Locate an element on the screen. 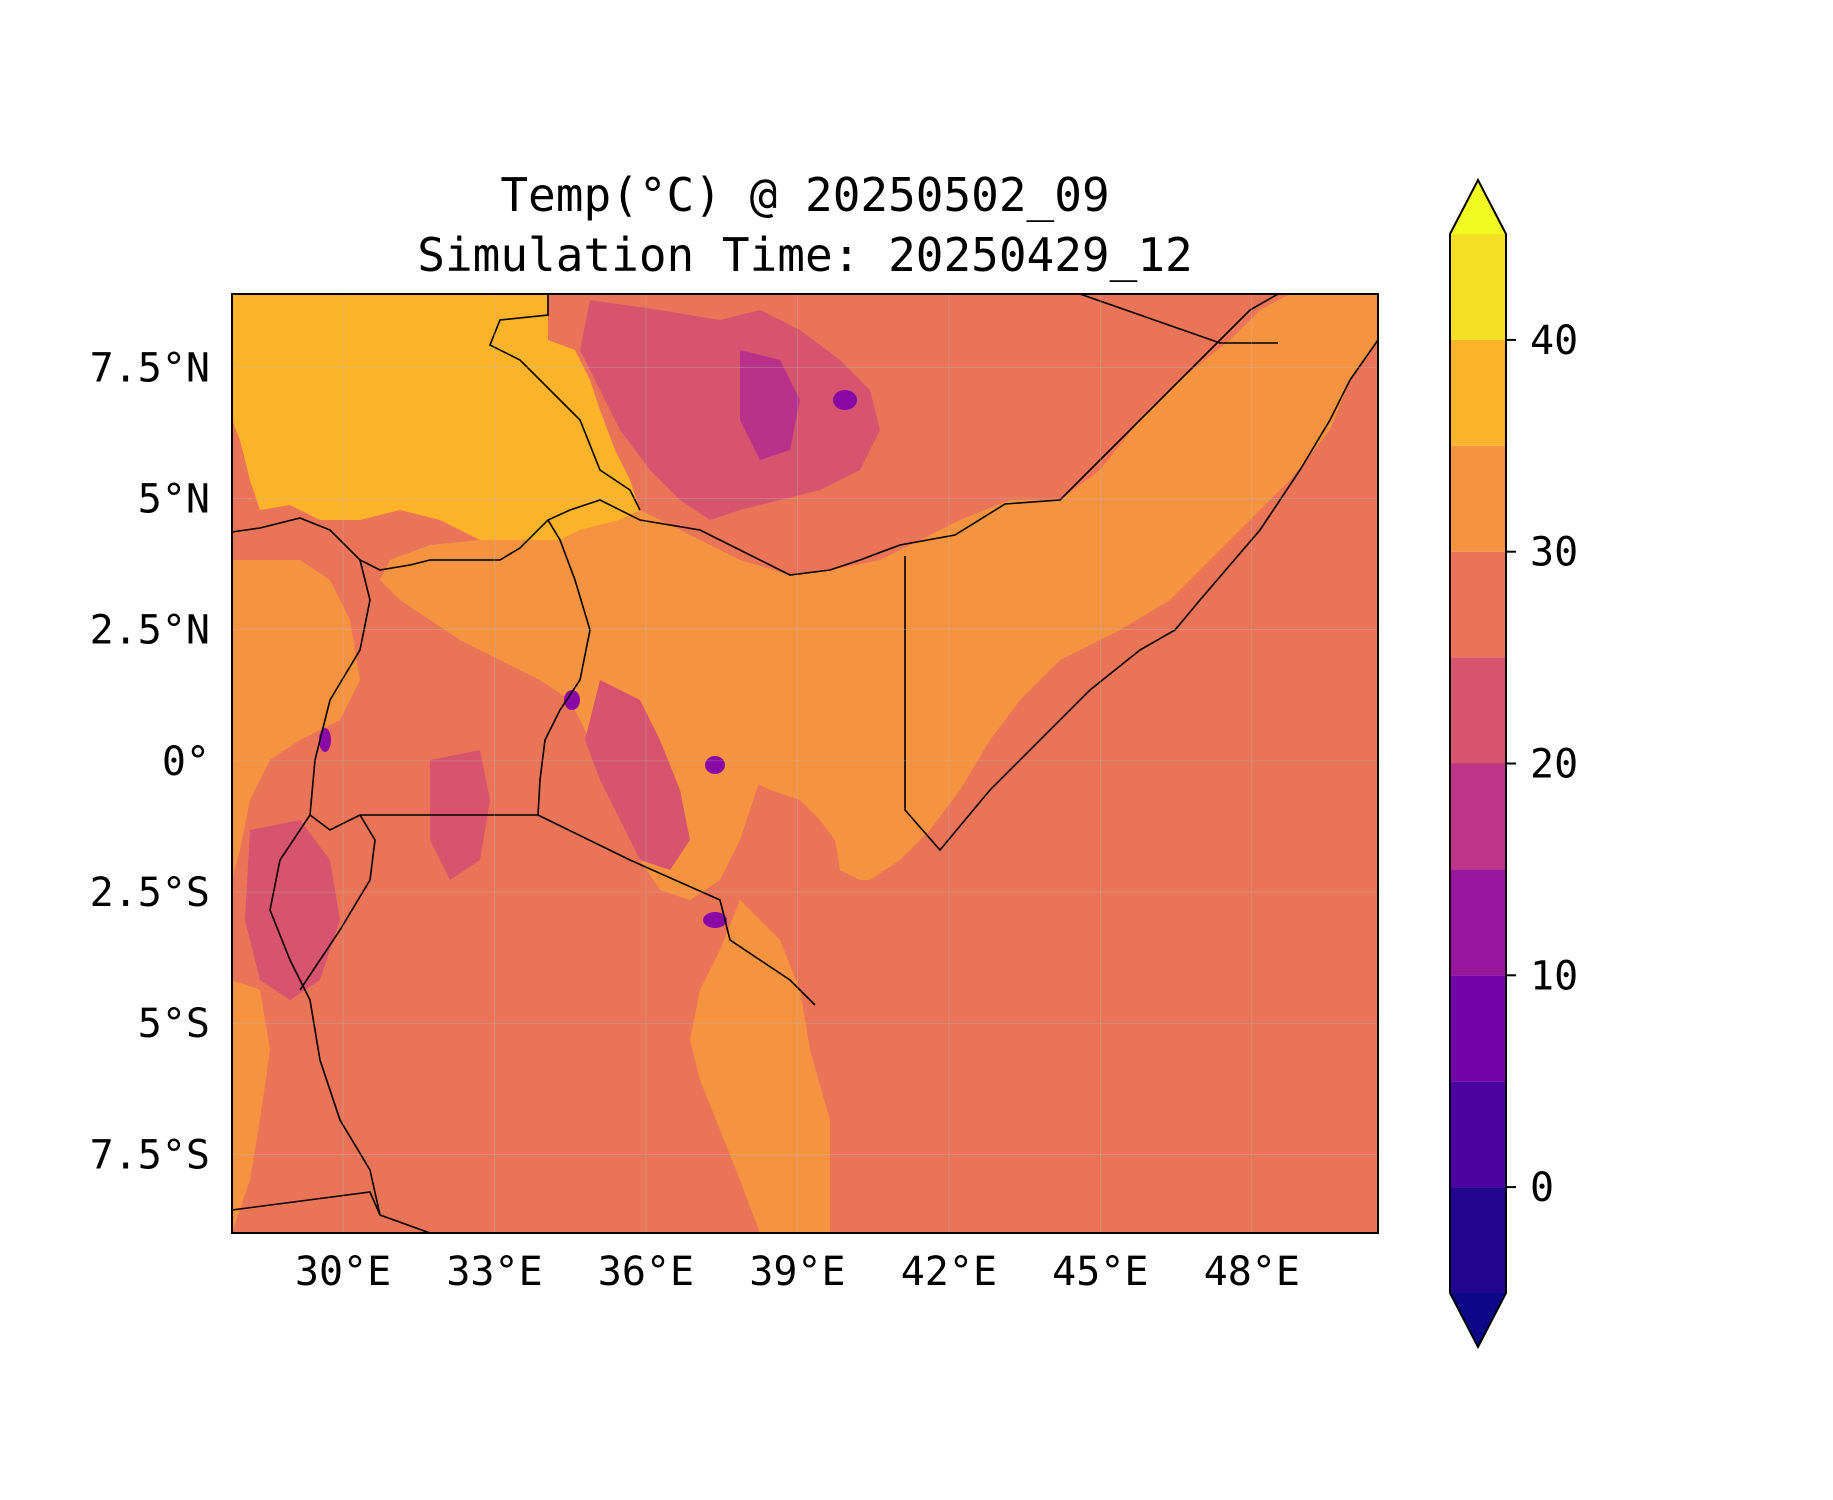  x-tick-label: 48°E is located at coordinates (1252, 1272).